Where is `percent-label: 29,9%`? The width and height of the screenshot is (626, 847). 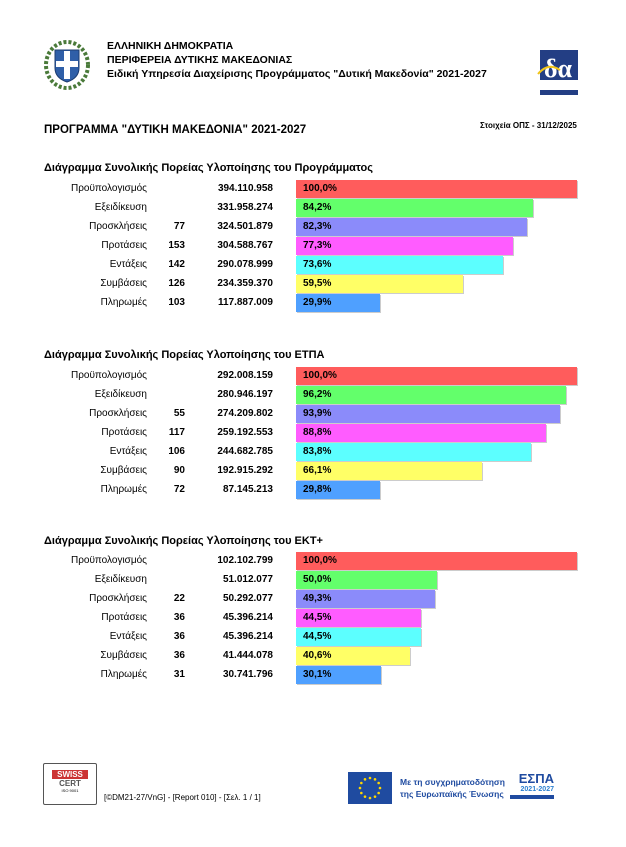
percent-label: 29,9% is located at coordinates (317, 302).